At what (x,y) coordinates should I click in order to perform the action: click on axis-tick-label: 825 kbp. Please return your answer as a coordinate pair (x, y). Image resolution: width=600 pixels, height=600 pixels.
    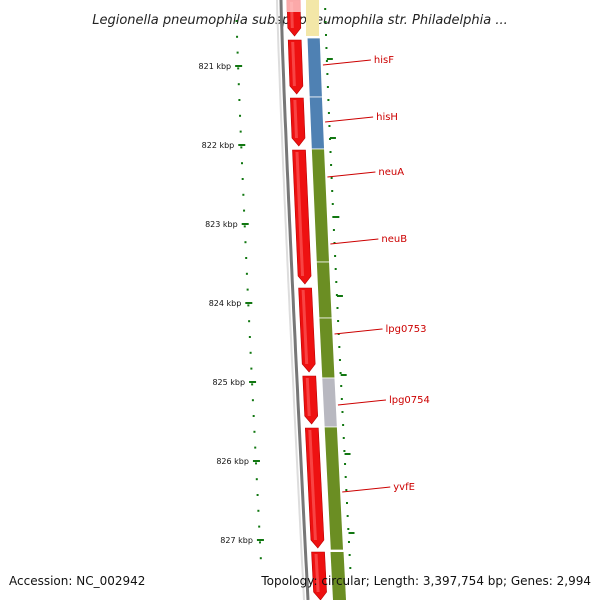
    Looking at the image, I should click on (228, 382).